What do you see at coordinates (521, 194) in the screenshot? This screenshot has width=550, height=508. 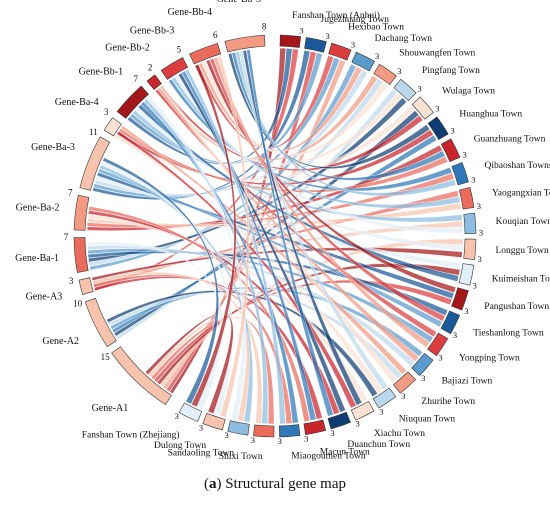 I see `town-label: Yaogangxian Town` at bounding box center [521, 194].